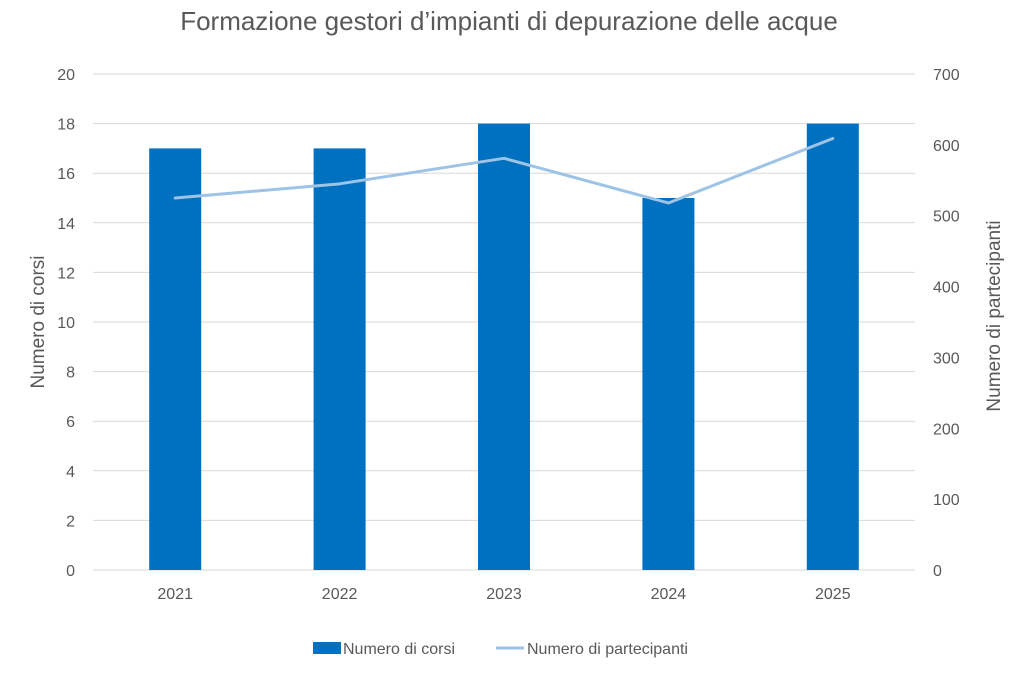  Describe the element at coordinates (946, 323) in the screenshot. I see `y-axis-right-ticks: 0 100 200 300 400 500 600 700` at that location.